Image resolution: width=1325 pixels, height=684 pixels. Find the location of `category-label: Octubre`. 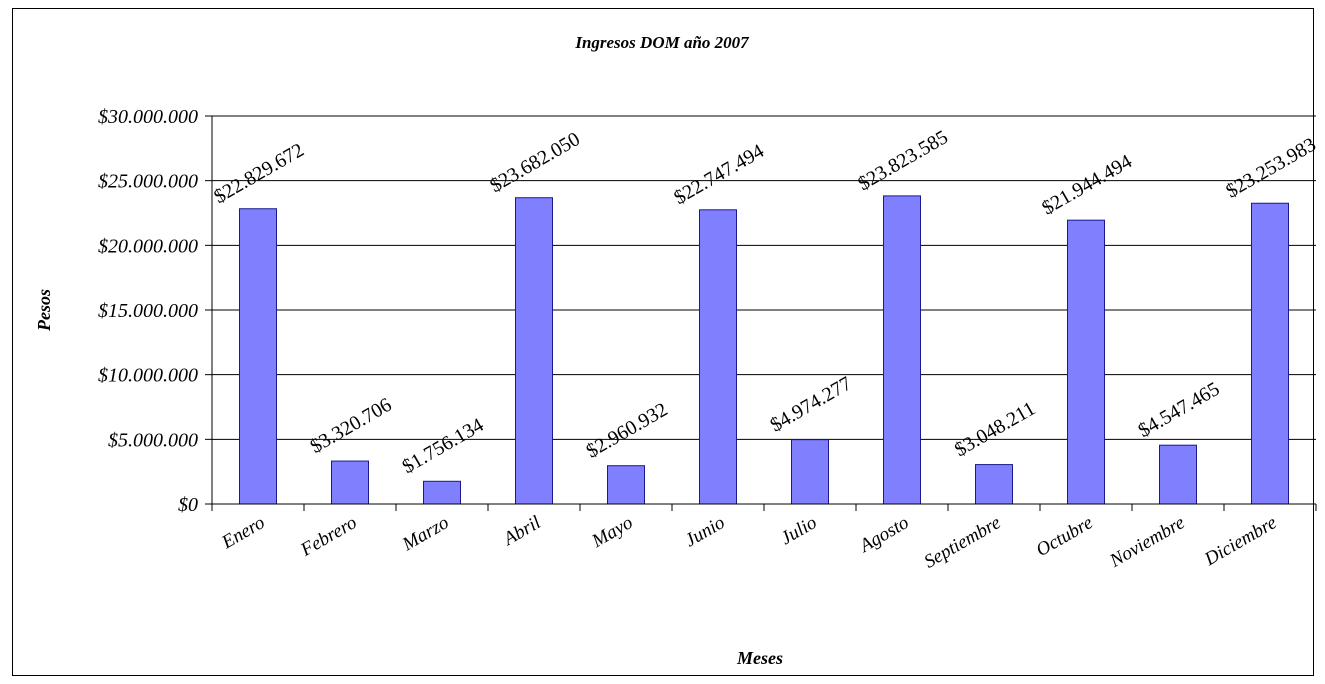

category-label: Octubre is located at coordinates (1065, 536).